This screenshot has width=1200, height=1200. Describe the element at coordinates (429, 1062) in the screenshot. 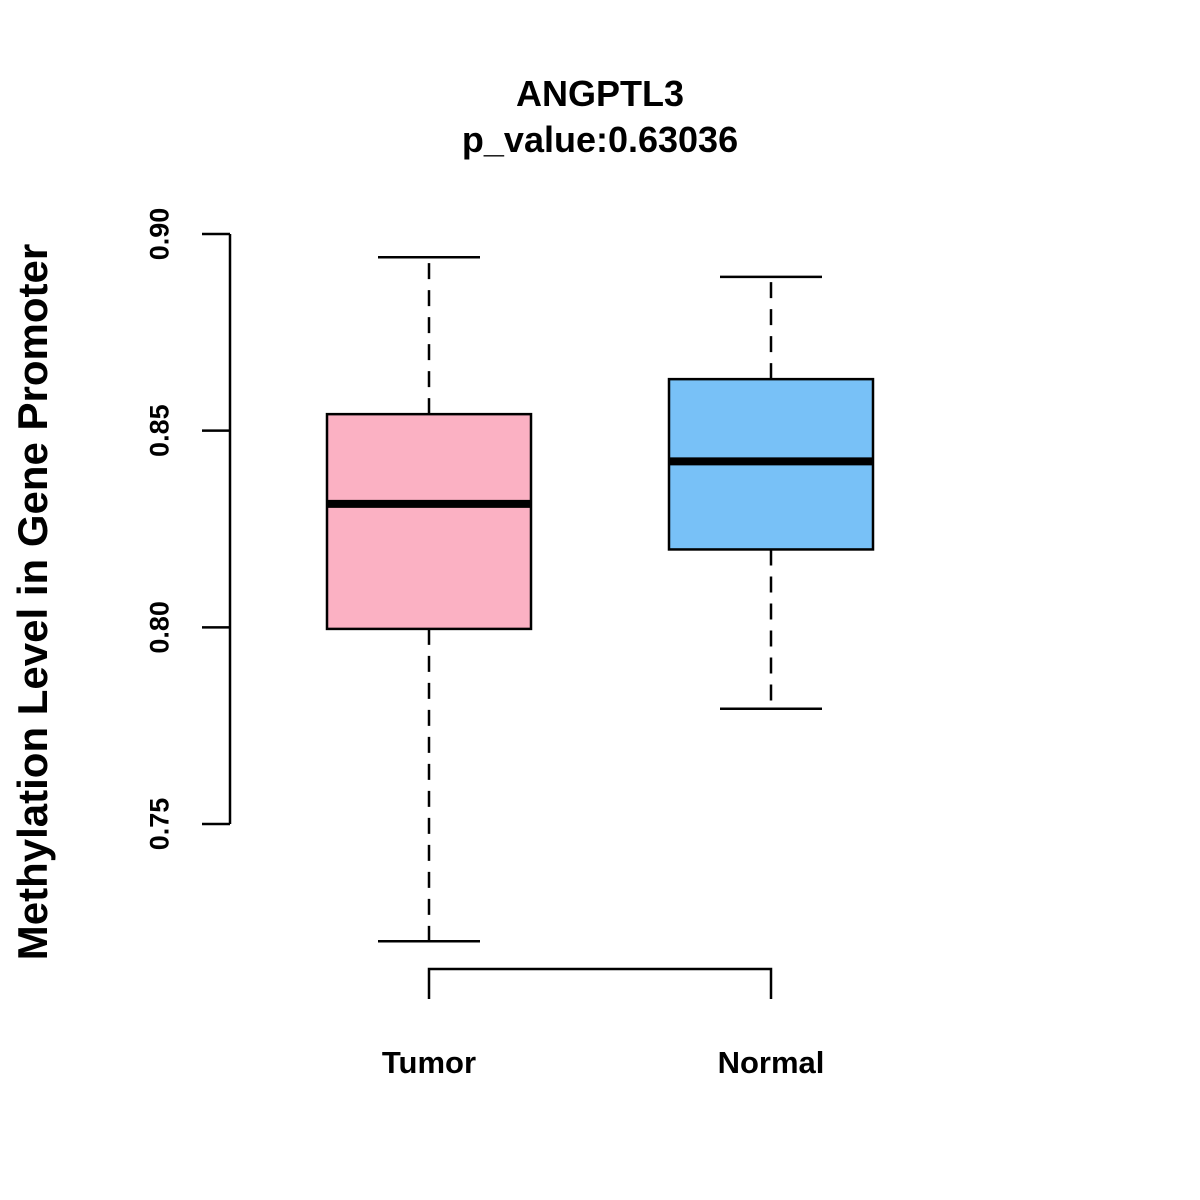

I see `x-category-label: Tumor` at that location.